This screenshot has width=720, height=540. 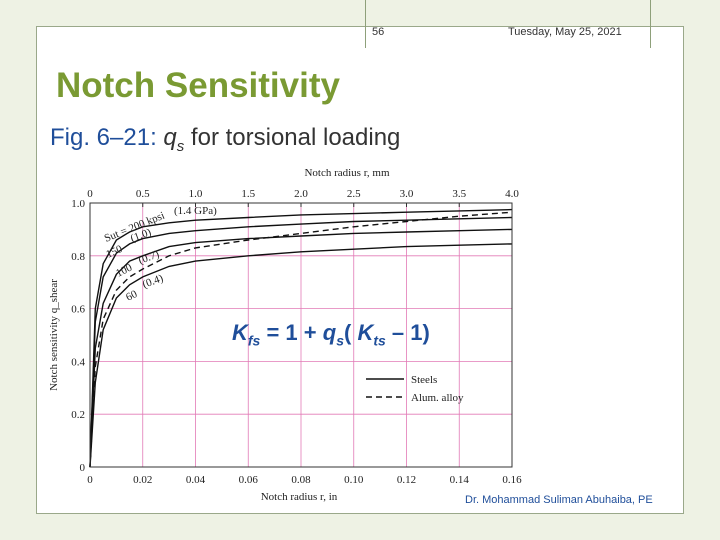 What do you see at coordinates (424, 380) in the screenshot?
I see `legend-label: Steels` at bounding box center [424, 380].